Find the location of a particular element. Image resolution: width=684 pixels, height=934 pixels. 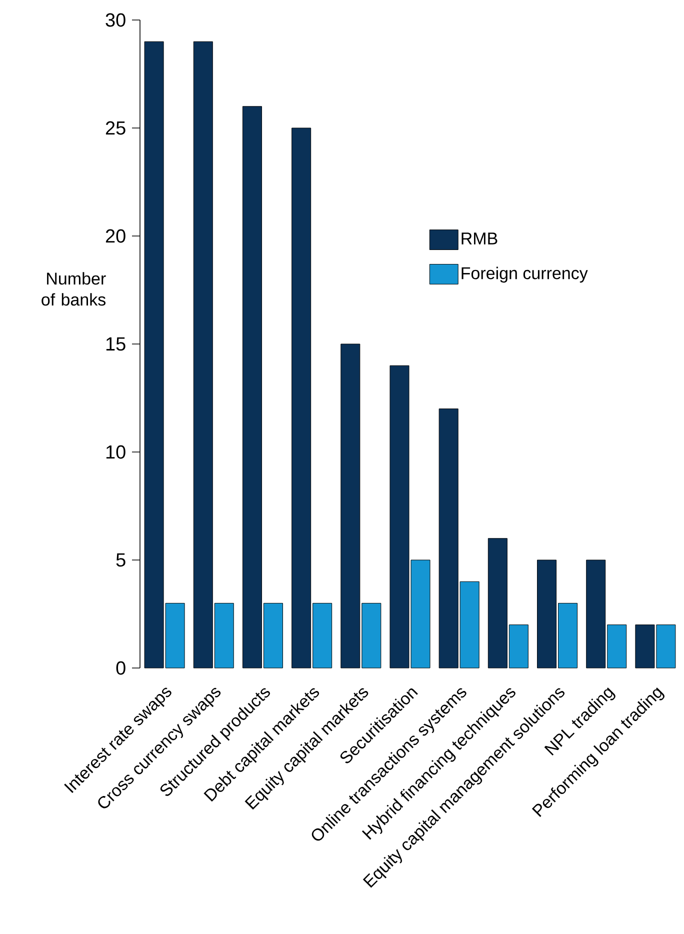

y-tick-label: 10 is located at coordinates (116, 452).